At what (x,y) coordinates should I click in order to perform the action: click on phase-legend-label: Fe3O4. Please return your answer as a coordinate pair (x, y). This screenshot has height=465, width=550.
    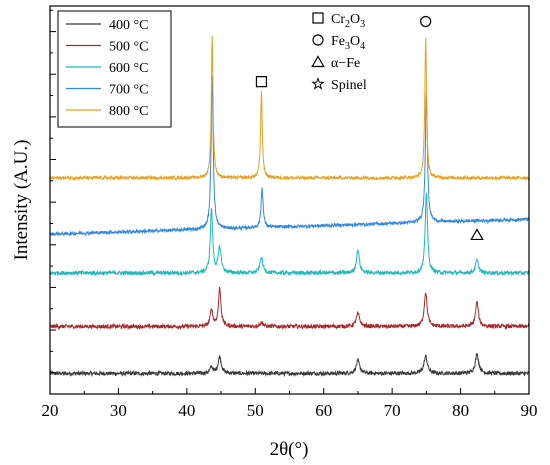
    Looking at the image, I should click on (348, 43).